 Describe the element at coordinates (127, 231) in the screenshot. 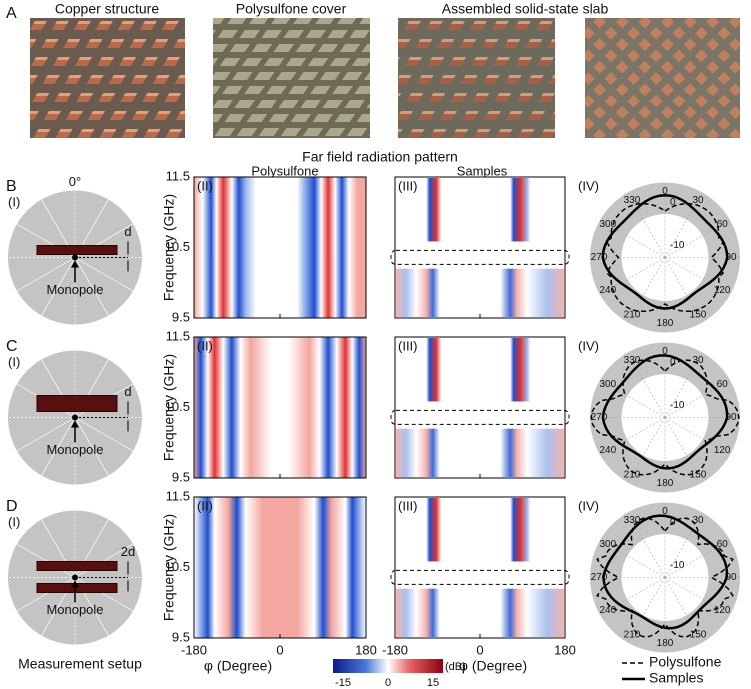

I see `spacing-label: d` at that location.